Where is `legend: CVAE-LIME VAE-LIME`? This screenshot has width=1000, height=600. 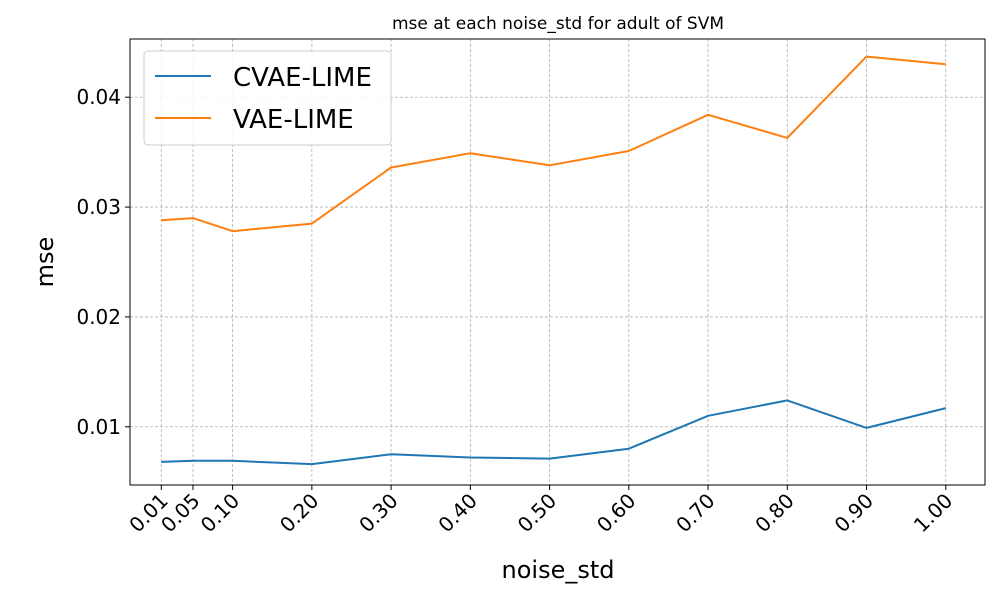 legend: CVAE-LIME VAE-LIME is located at coordinates (267, 98).